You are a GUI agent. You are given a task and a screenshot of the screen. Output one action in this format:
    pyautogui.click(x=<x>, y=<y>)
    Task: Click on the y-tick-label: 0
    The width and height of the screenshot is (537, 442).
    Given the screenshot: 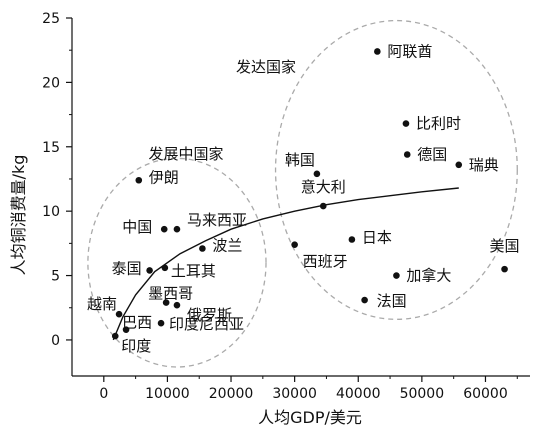 What is the action you would take?
    pyautogui.click(x=55, y=341)
    